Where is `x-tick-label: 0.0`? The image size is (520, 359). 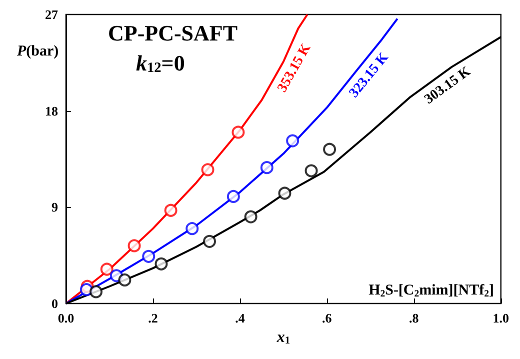 x-tick-label: 0.0 is located at coordinates (66, 318).